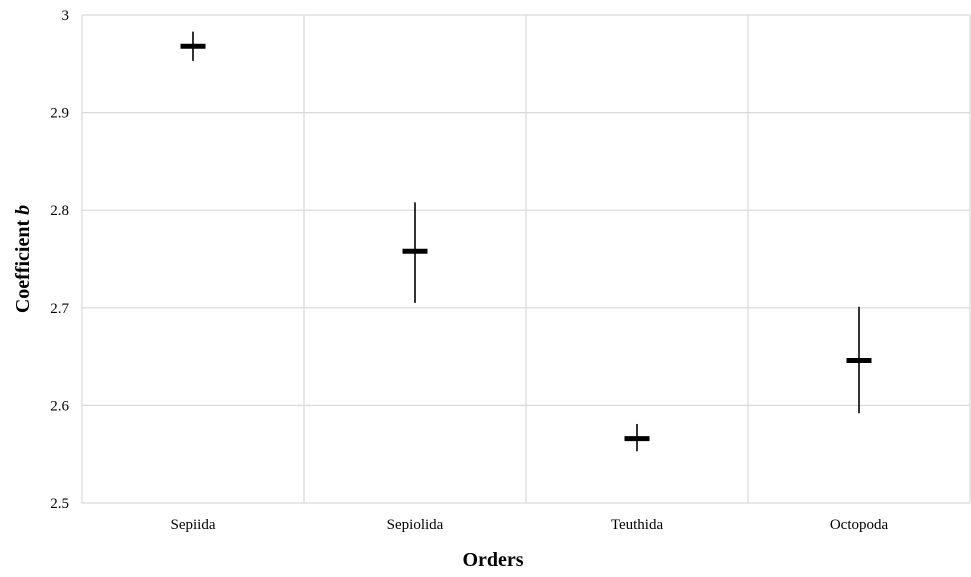 The width and height of the screenshot is (971, 577). What do you see at coordinates (193, 525) in the screenshot?
I see `x-tick-label: Sepiida` at bounding box center [193, 525].